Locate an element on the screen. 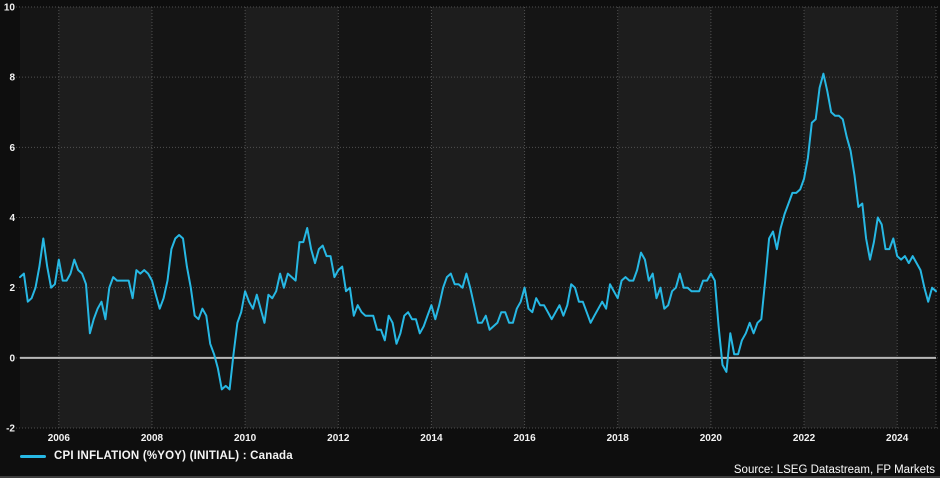 Image resolution: width=940 pixels, height=478 pixels. y-tick-label: 0 is located at coordinates (12, 358).